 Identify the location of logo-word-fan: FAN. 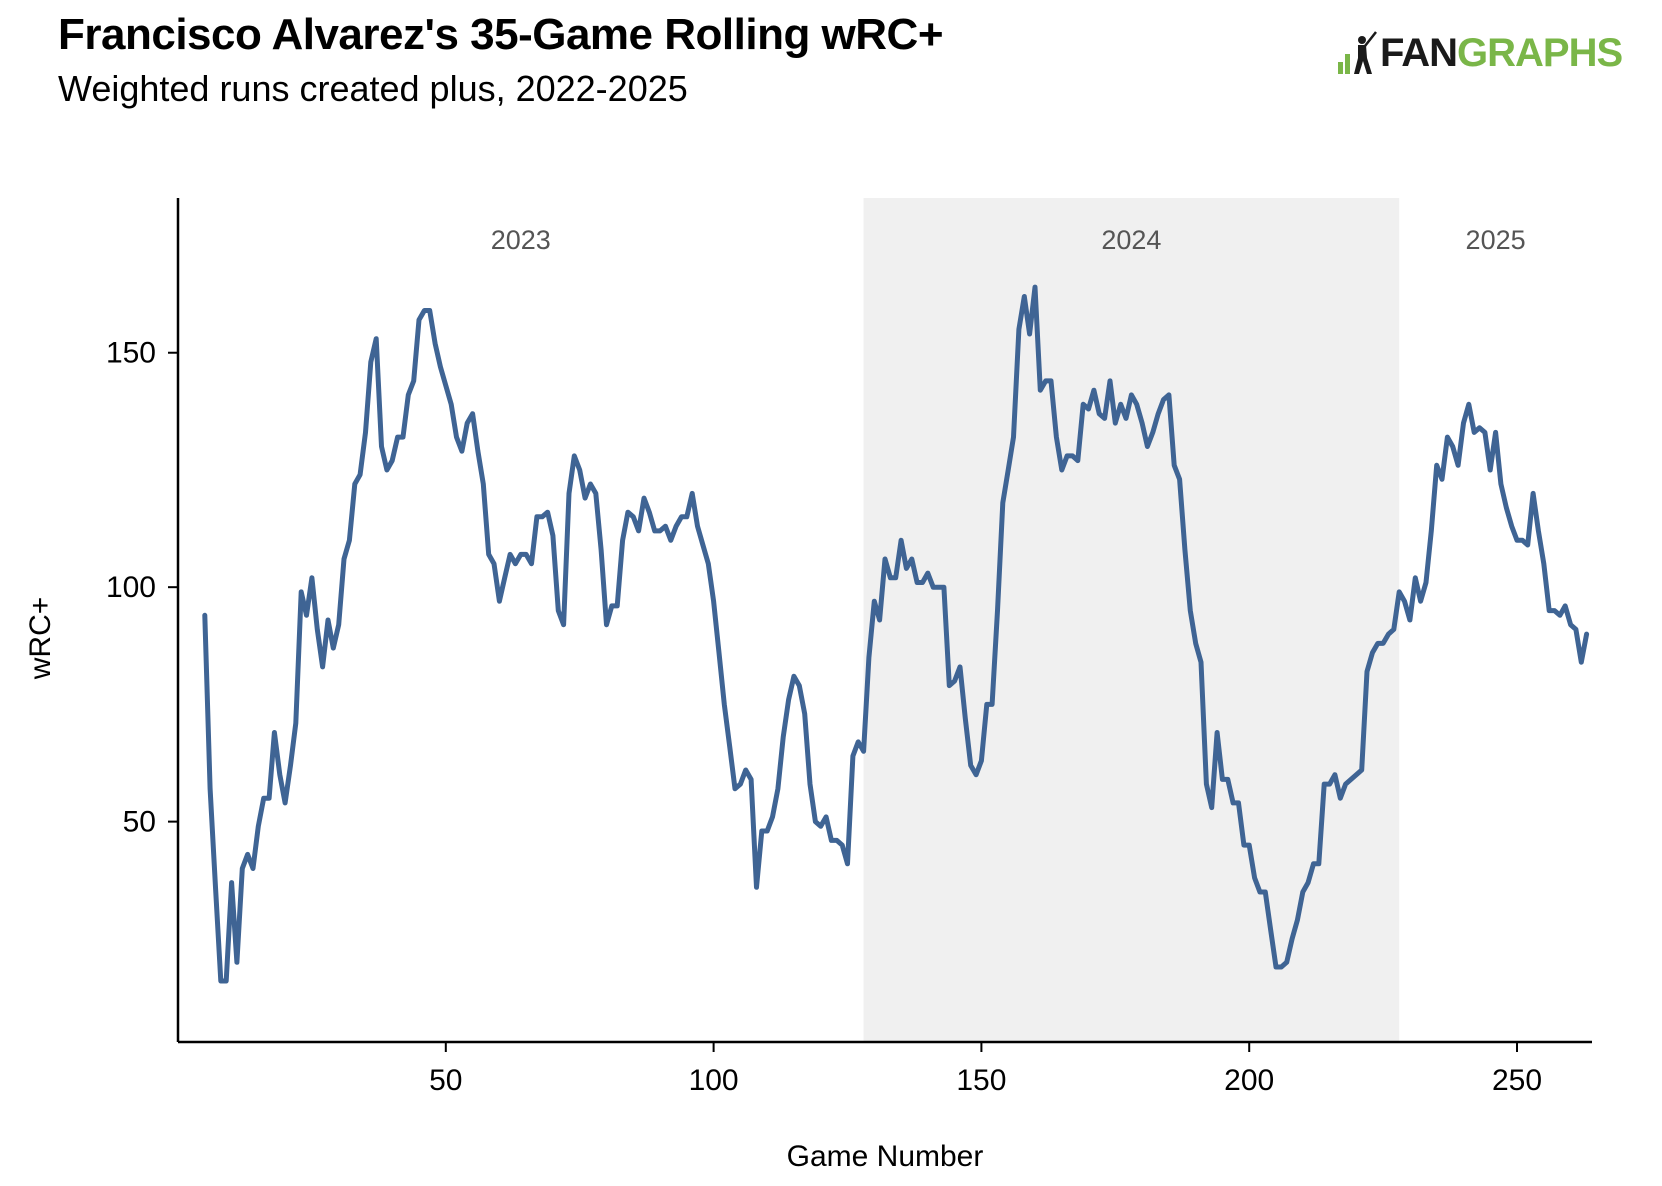
(1419, 53).